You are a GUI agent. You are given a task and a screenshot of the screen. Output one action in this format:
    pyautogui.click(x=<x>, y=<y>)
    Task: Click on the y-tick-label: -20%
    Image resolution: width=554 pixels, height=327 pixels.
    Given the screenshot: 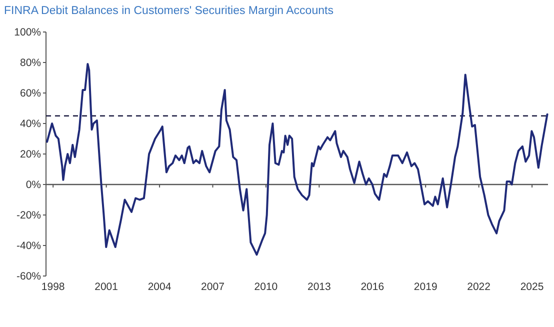 What is the action you would take?
    pyautogui.click(x=28, y=216)
    